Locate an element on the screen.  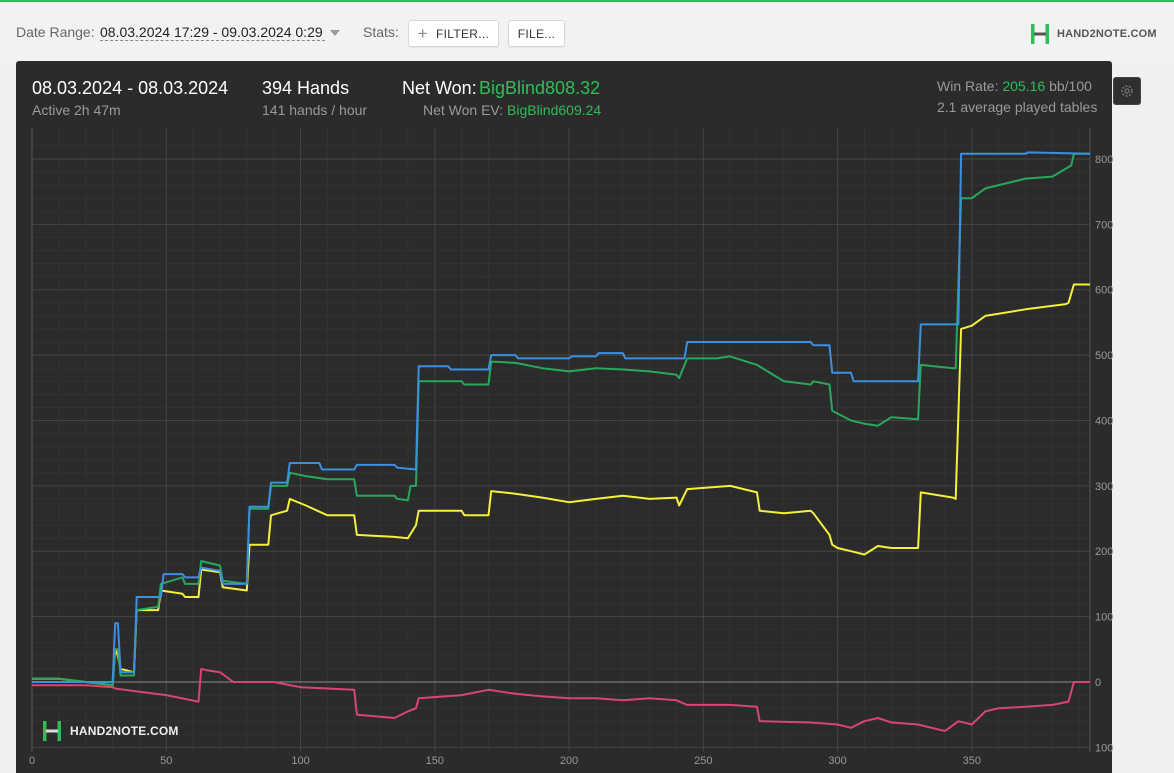
settings-button is located at coordinates (1127, 91).